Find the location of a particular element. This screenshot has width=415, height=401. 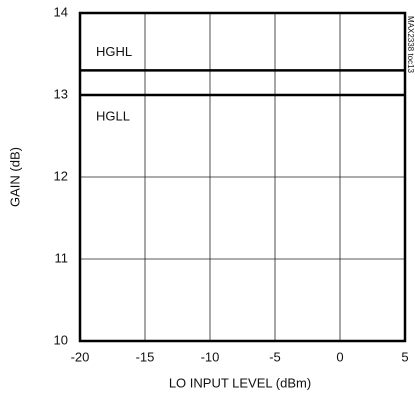

y-tick-label: 11 is located at coordinates (62, 257).